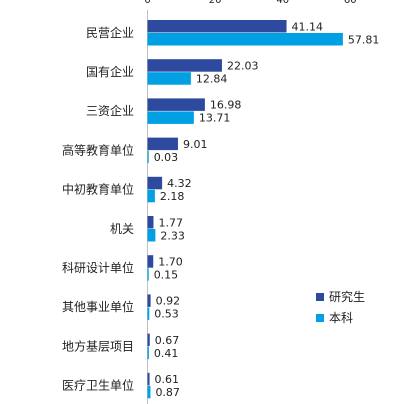 Image resolution: width=406 pixels, height=404 pixels. I want to click on value-label: 9.01, so click(195, 144).